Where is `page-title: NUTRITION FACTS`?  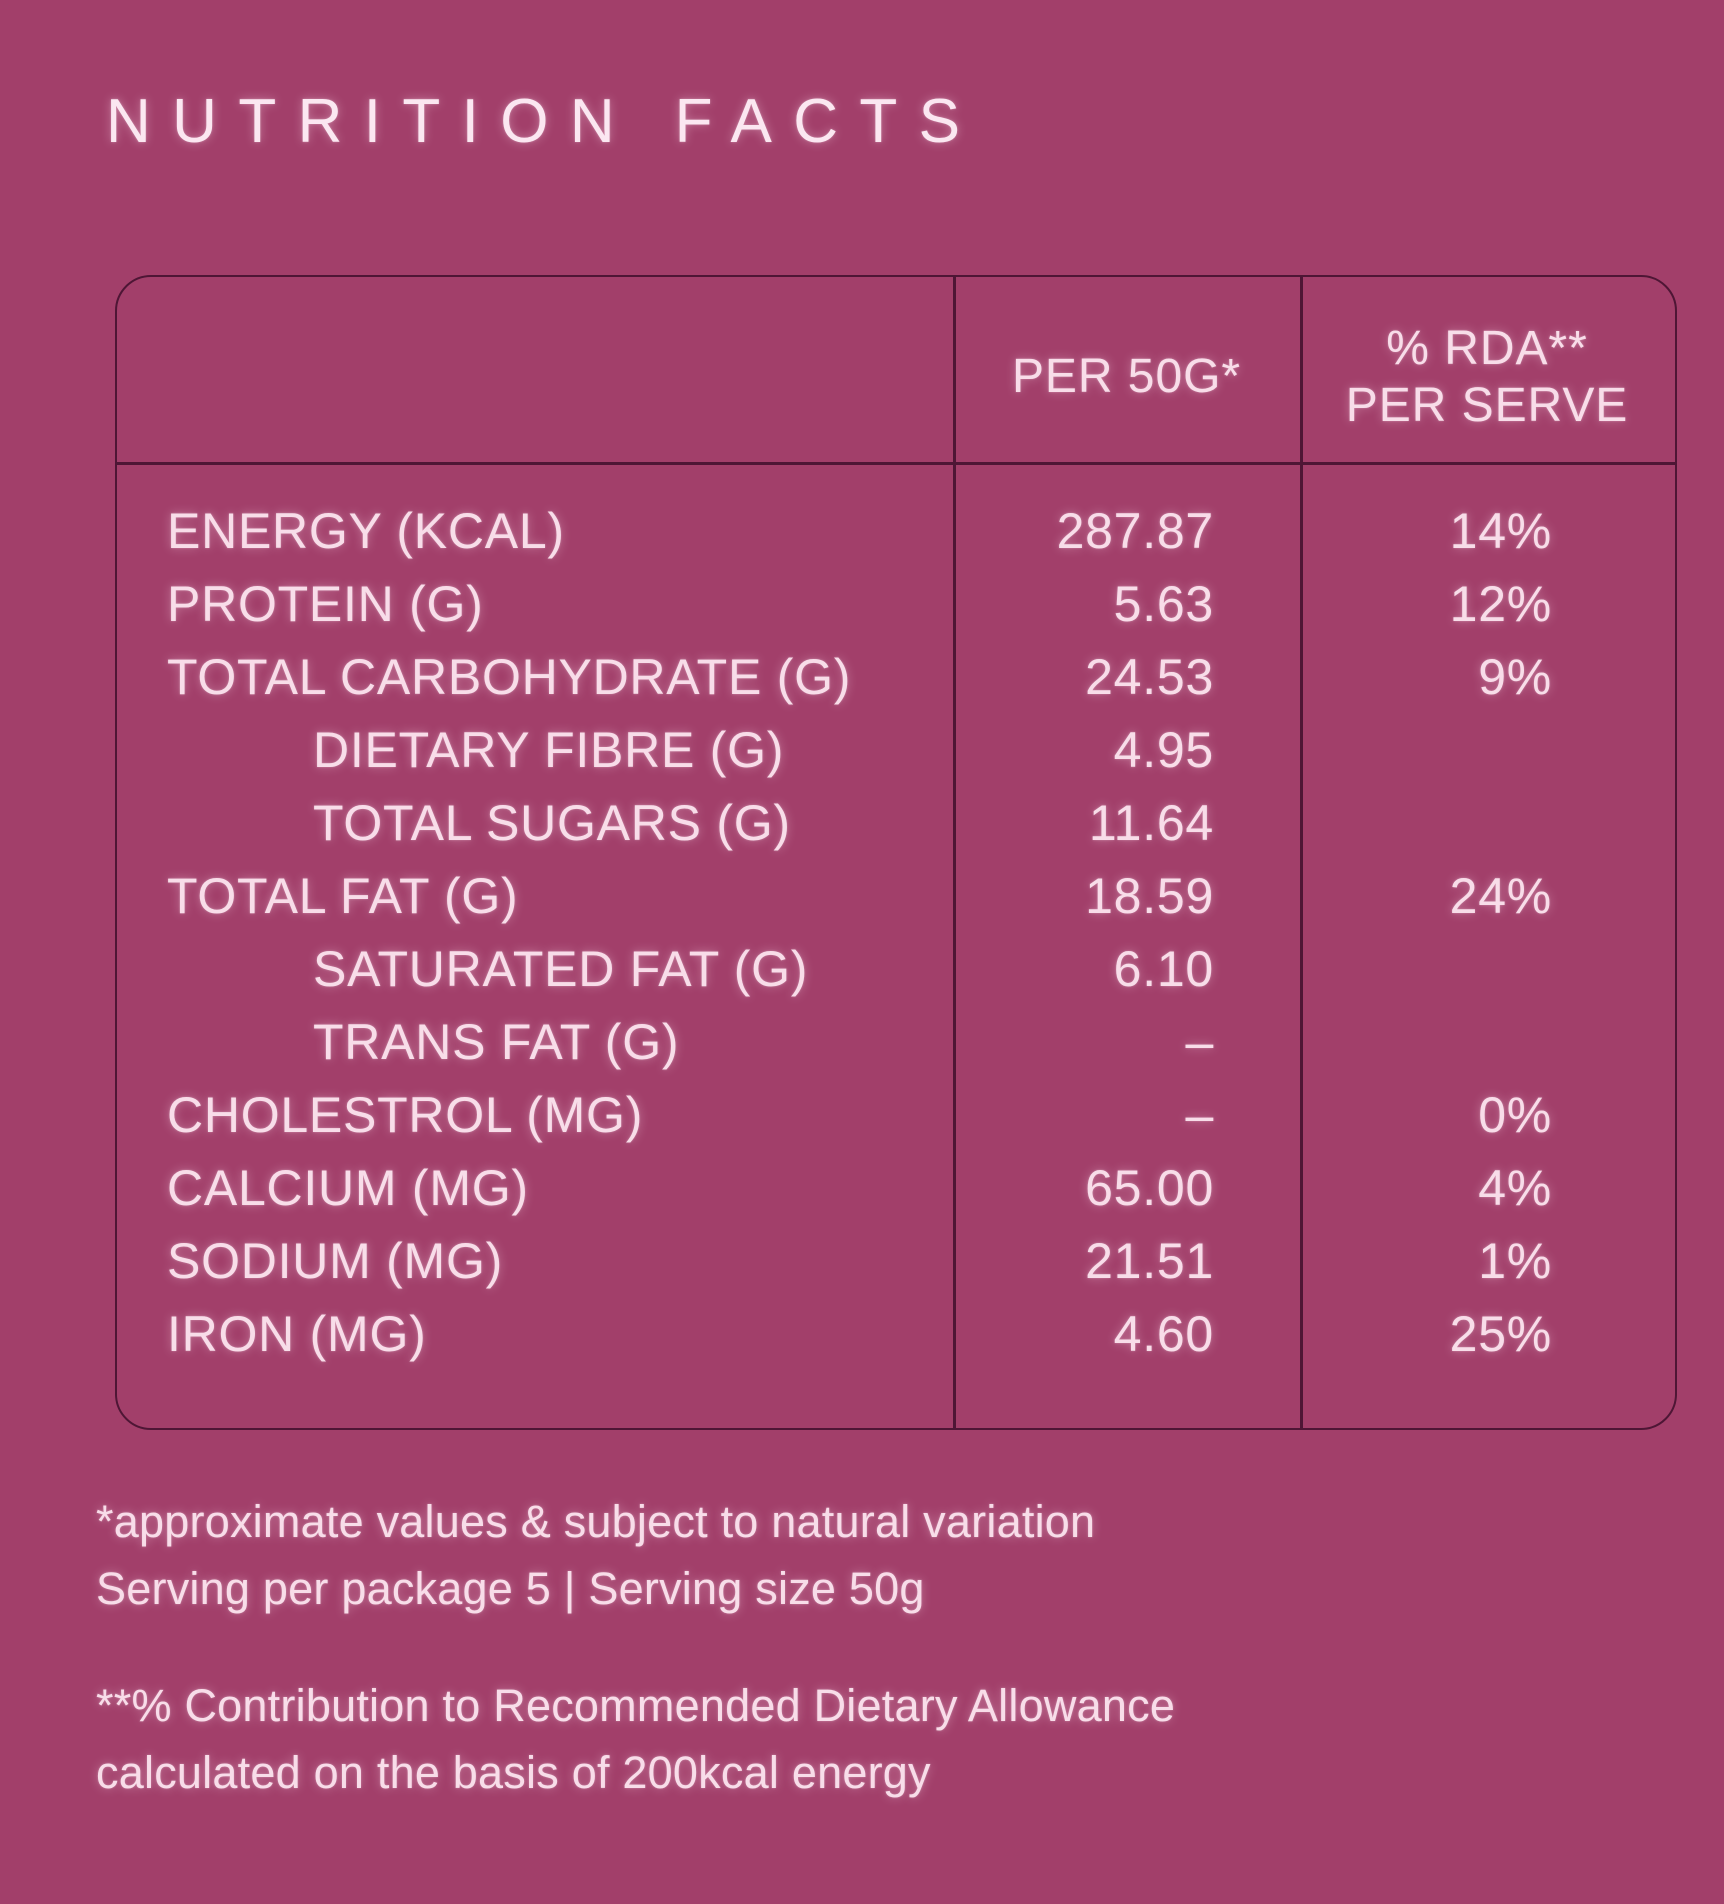 page-title: NUTRITION FACTS is located at coordinates (544, 121).